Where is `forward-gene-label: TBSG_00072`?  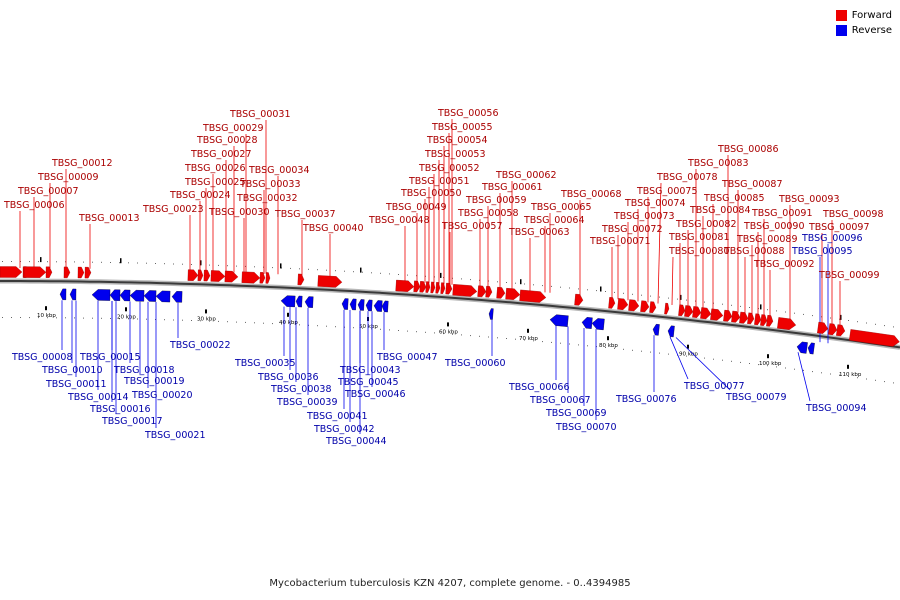
forward-gene-label: TBSG_00072 is located at coordinates (632, 229).